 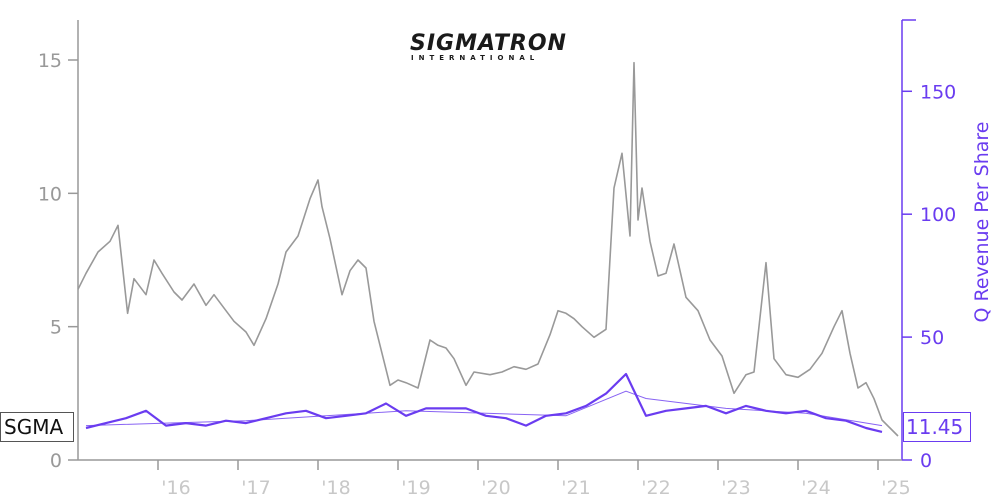 I want to click on y-tick-label-right: 50, so click(x=932, y=338).